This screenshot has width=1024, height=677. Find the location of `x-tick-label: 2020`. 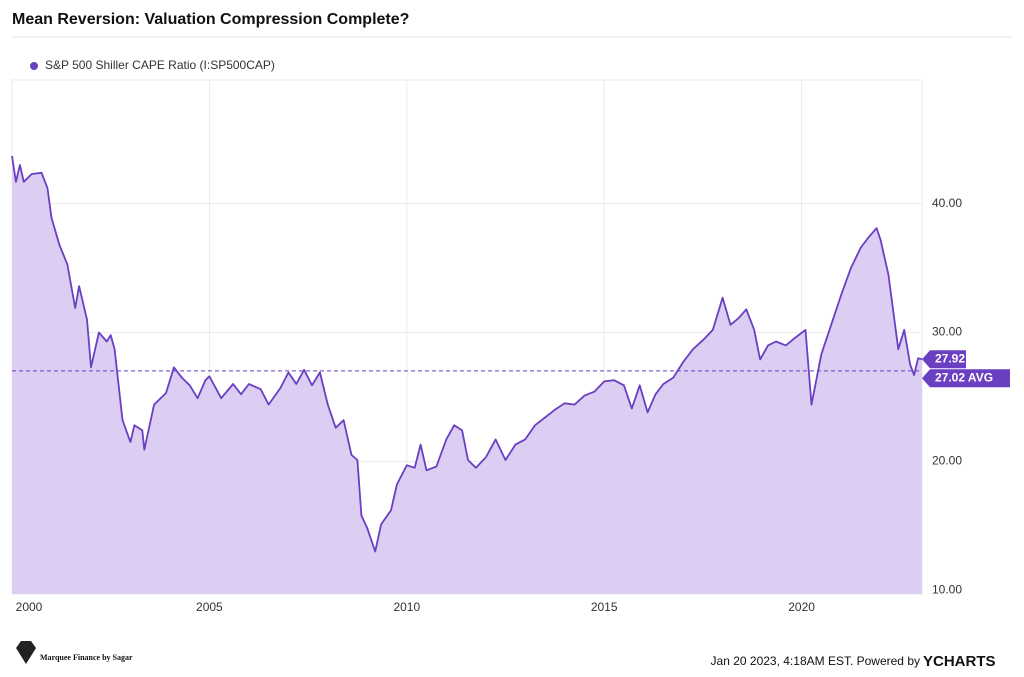

x-tick-label: 2020 is located at coordinates (801, 607).